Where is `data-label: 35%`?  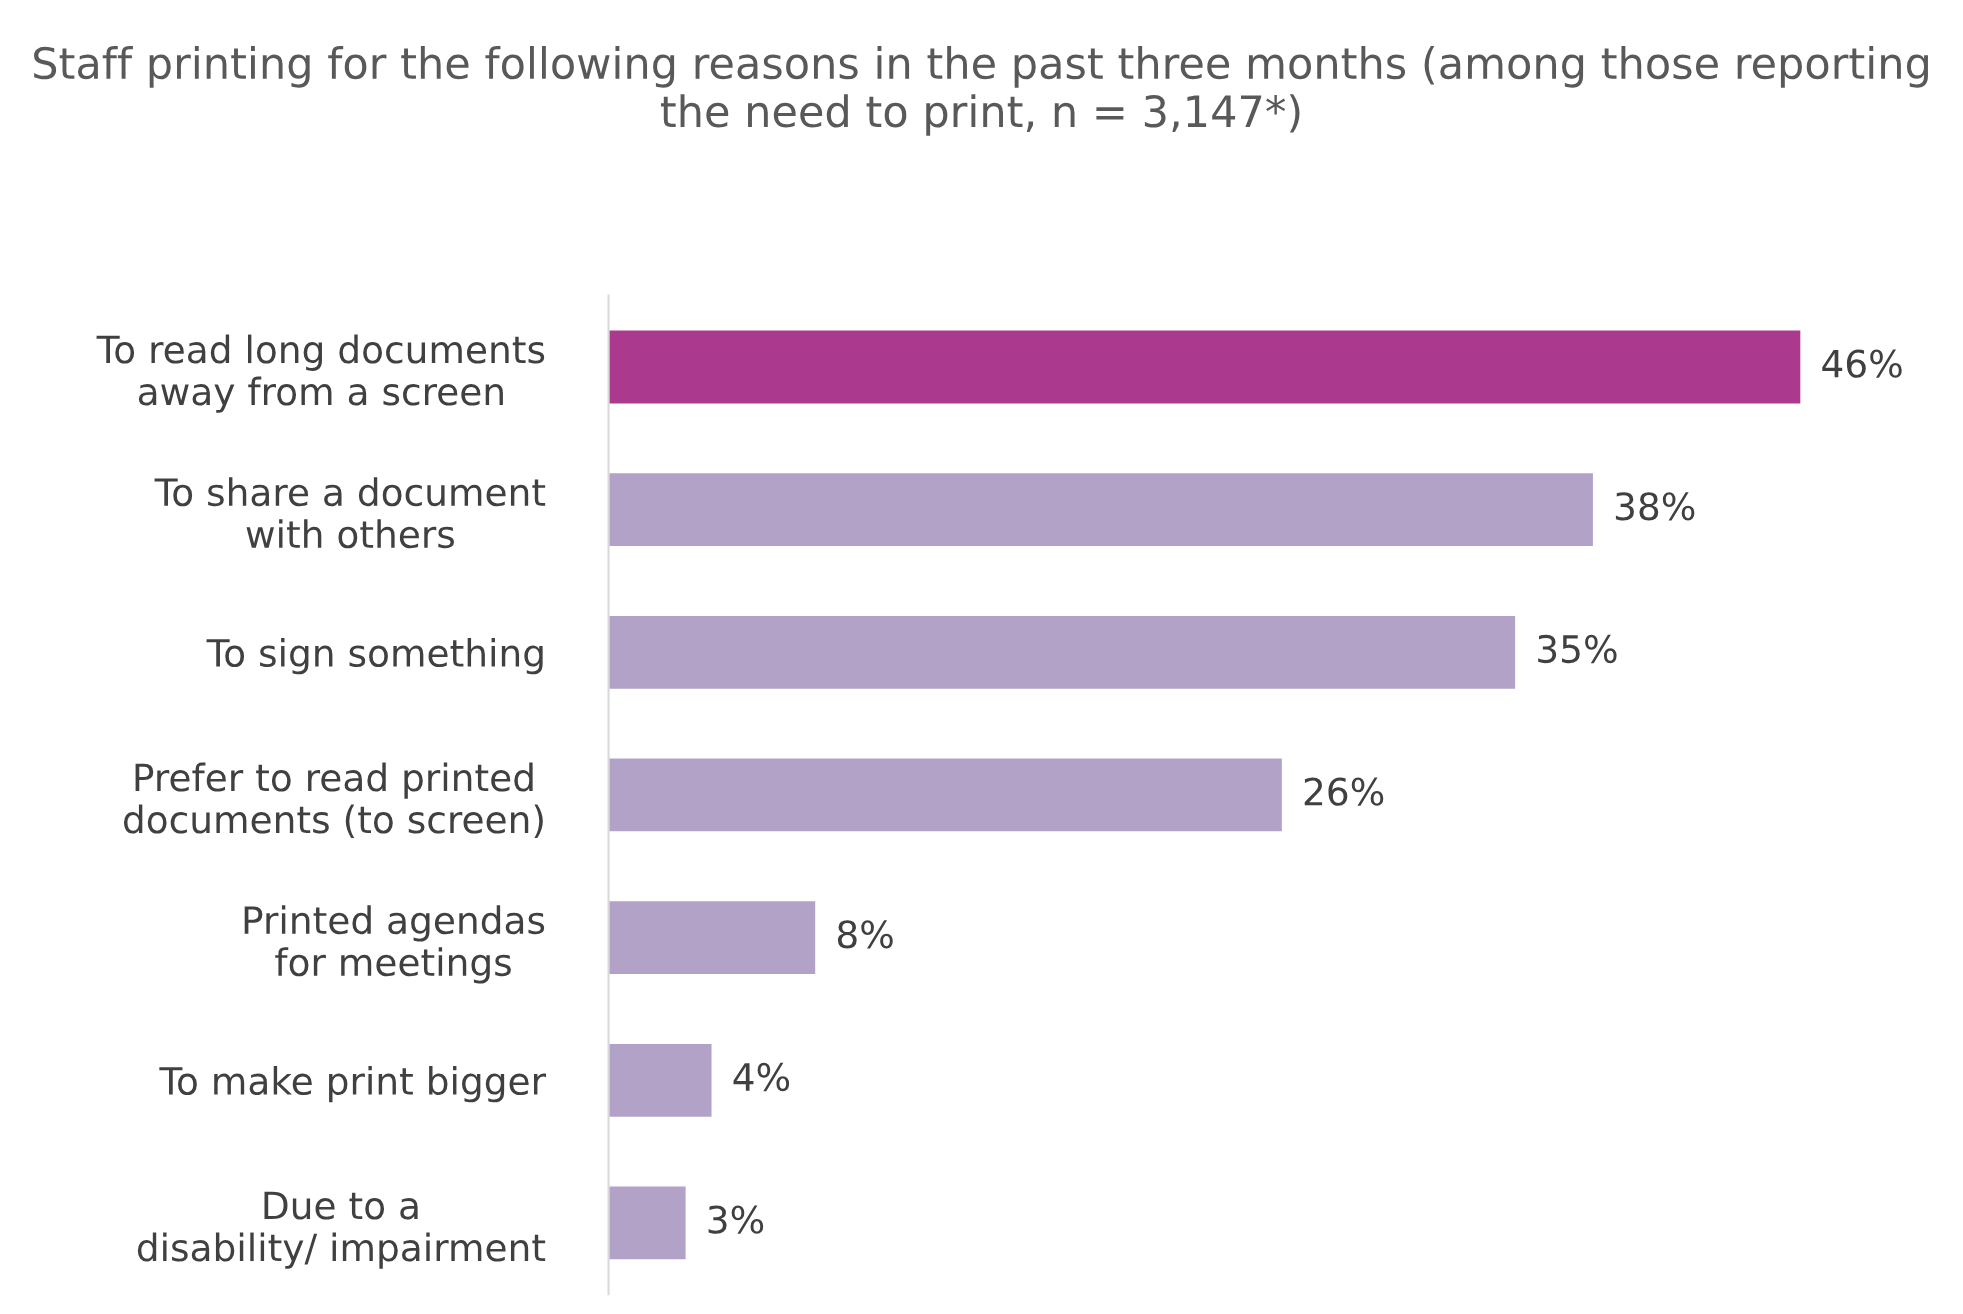 data-label: 35% is located at coordinates (1577, 649).